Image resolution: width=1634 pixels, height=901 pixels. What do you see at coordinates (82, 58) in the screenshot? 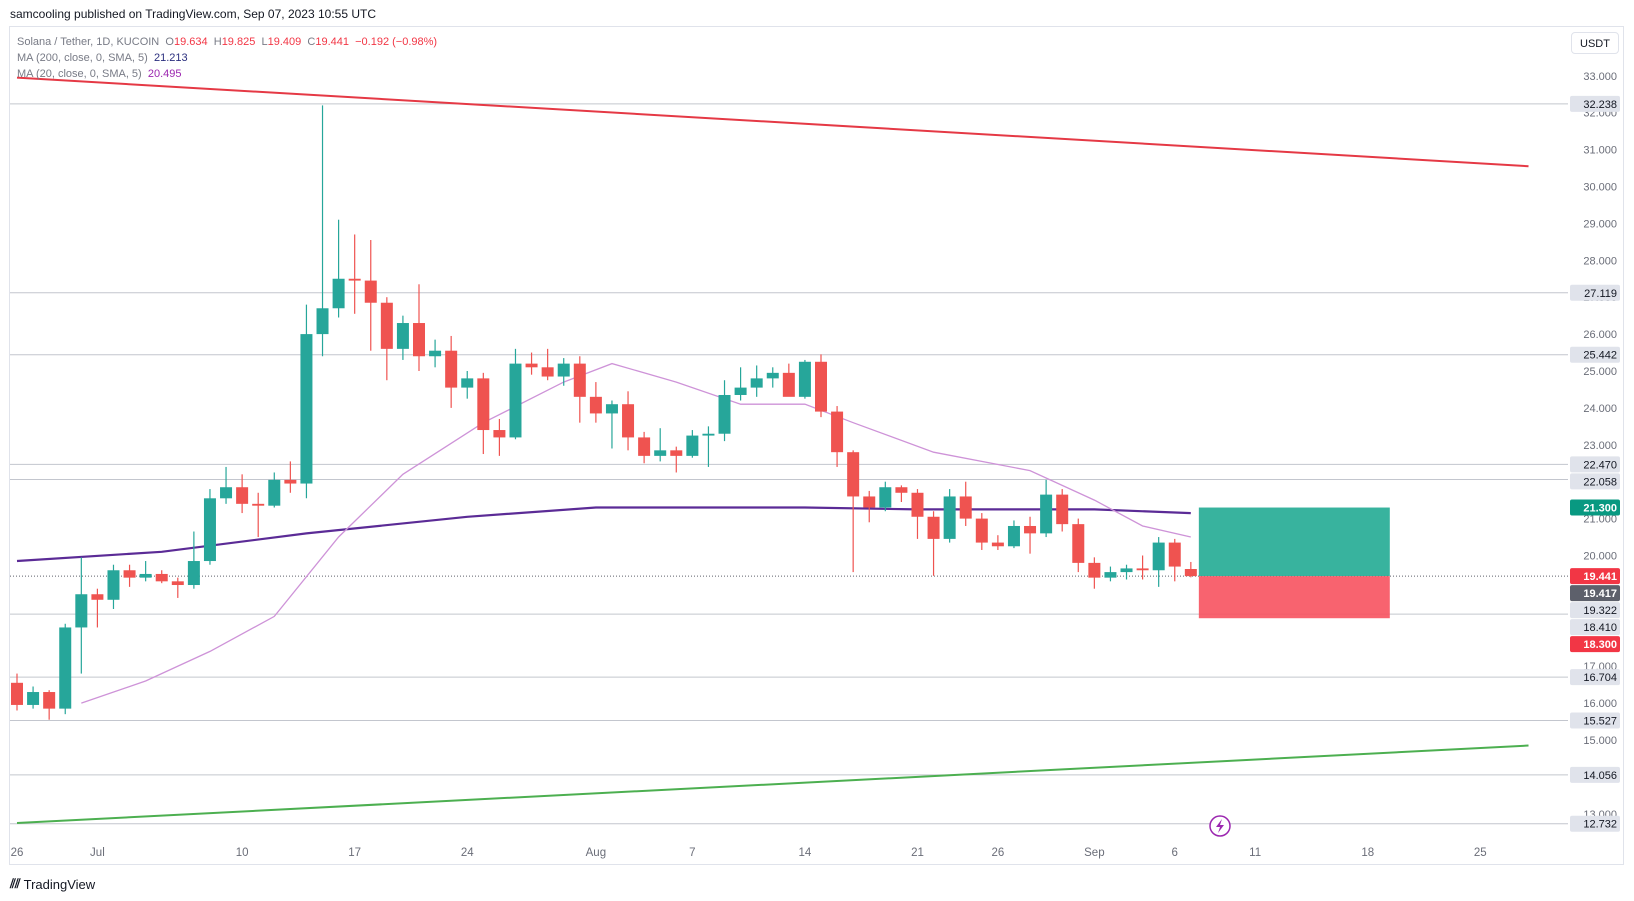
I see `ma200-label: MA (200, close, 0, SMA, 5)` at bounding box center [82, 58].